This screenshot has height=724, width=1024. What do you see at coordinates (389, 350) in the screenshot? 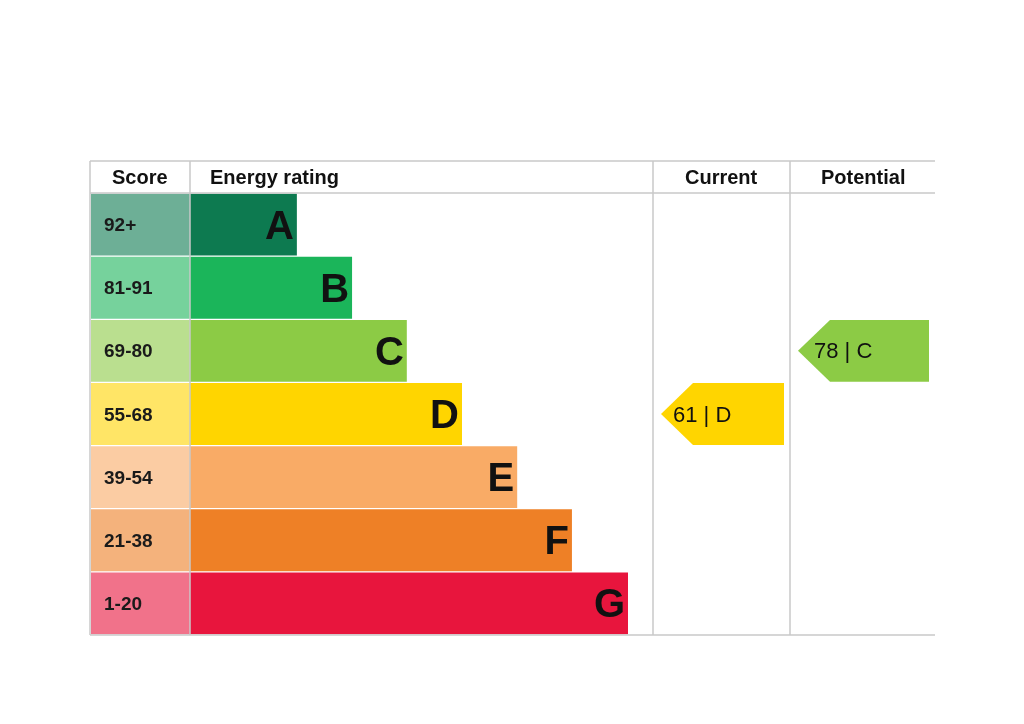
I see `y-tick-label: C` at bounding box center [389, 350].